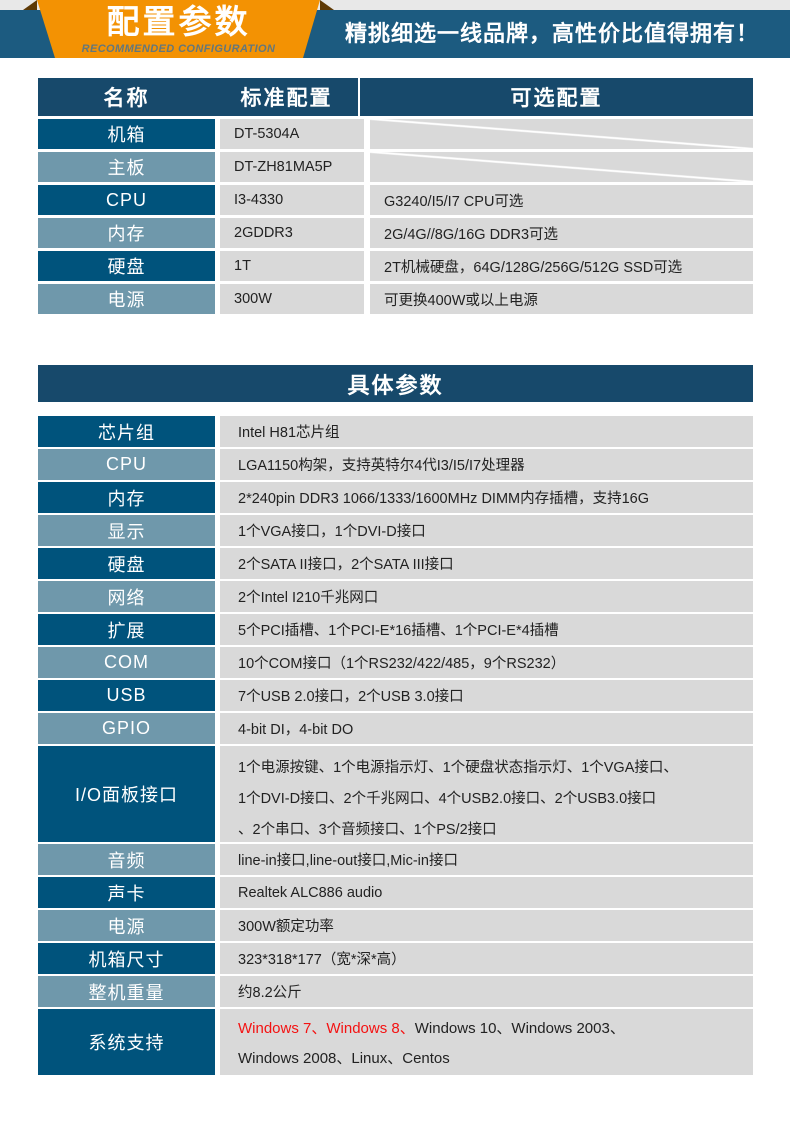 The width and height of the screenshot is (790, 1133). I want to click on os-regular: Windows 10、Windows 2003、, so click(519, 1028).